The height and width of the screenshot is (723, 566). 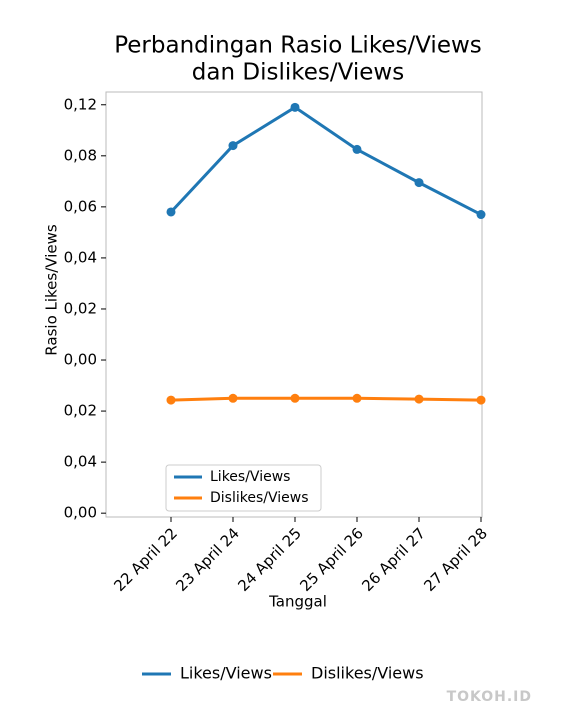 What do you see at coordinates (207, 559) in the screenshot?
I see `x-tick-label: 23 April 24` at bounding box center [207, 559].